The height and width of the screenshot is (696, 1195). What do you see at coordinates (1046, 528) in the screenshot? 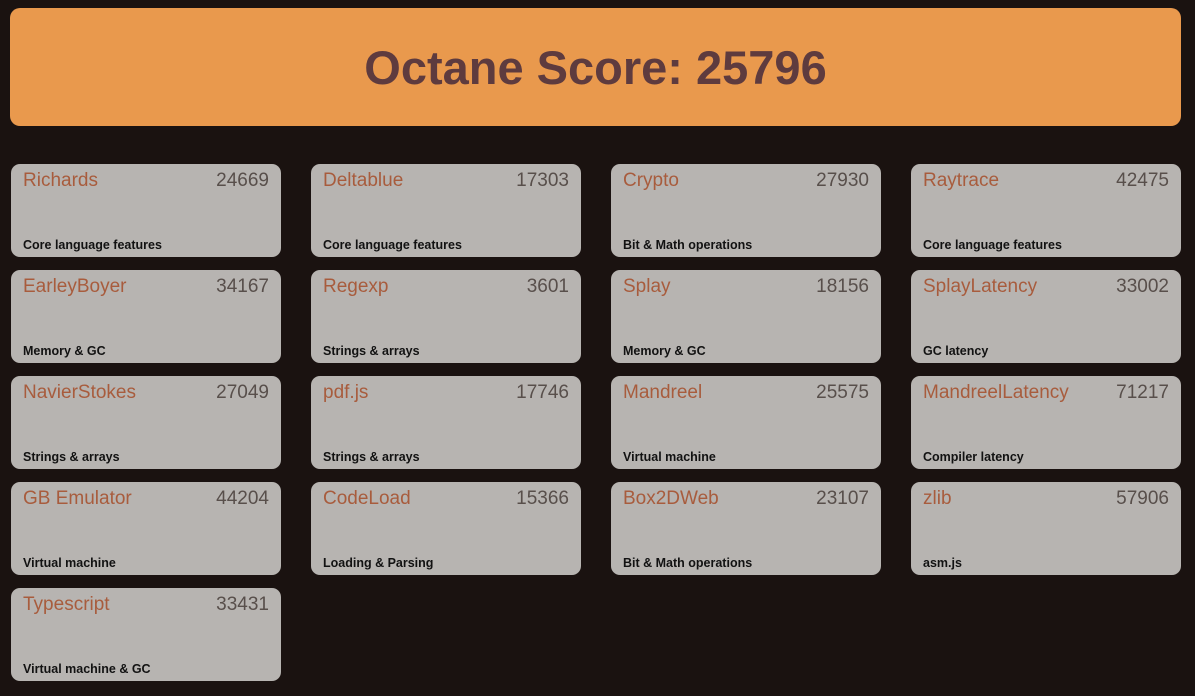
I see `benchmark-card: zlib 57906 asm.js` at bounding box center [1046, 528].